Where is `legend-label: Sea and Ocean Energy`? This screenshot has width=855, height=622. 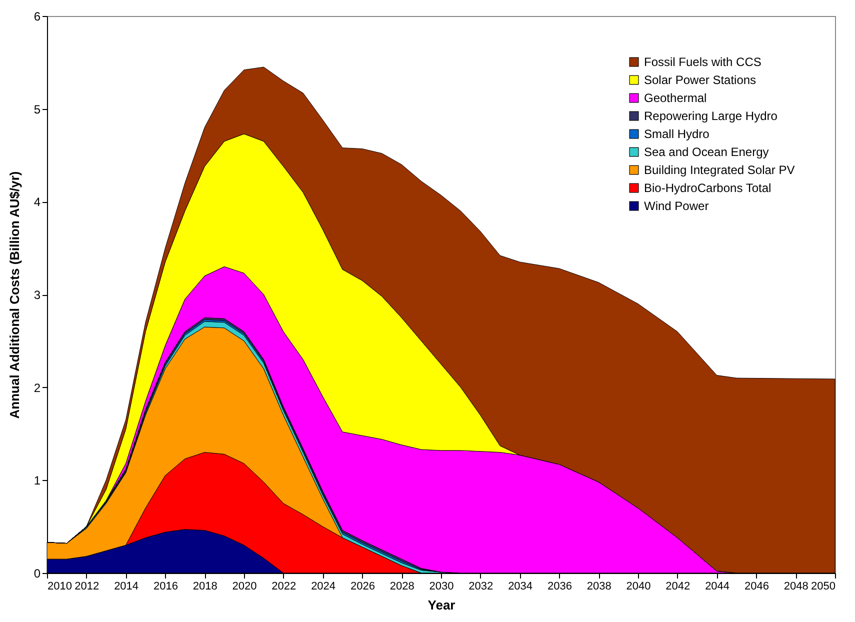 legend-label: Sea and Ocean Energy is located at coordinates (706, 152).